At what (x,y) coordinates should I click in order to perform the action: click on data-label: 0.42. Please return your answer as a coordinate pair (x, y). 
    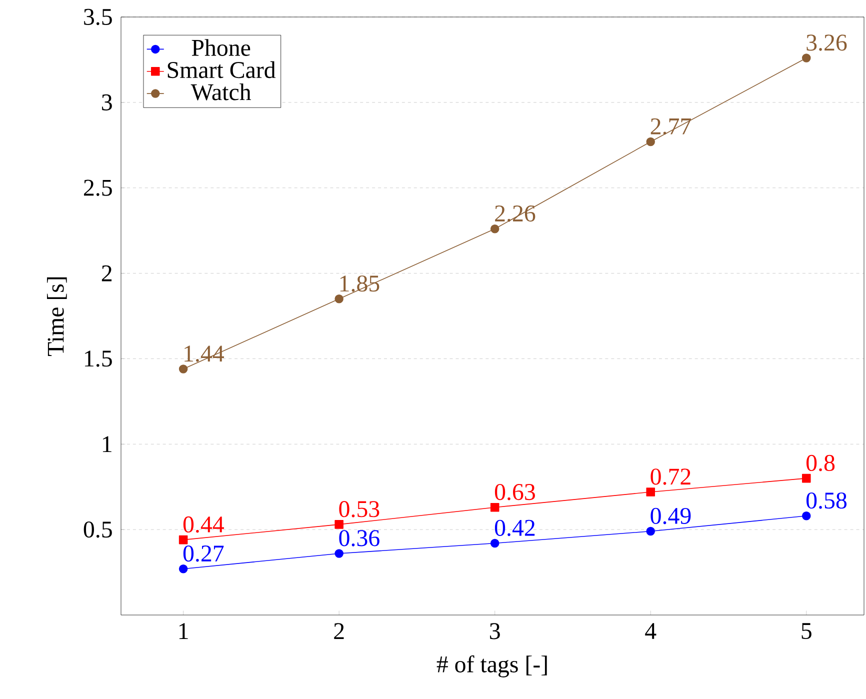
    Looking at the image, I should click on (514, 528).